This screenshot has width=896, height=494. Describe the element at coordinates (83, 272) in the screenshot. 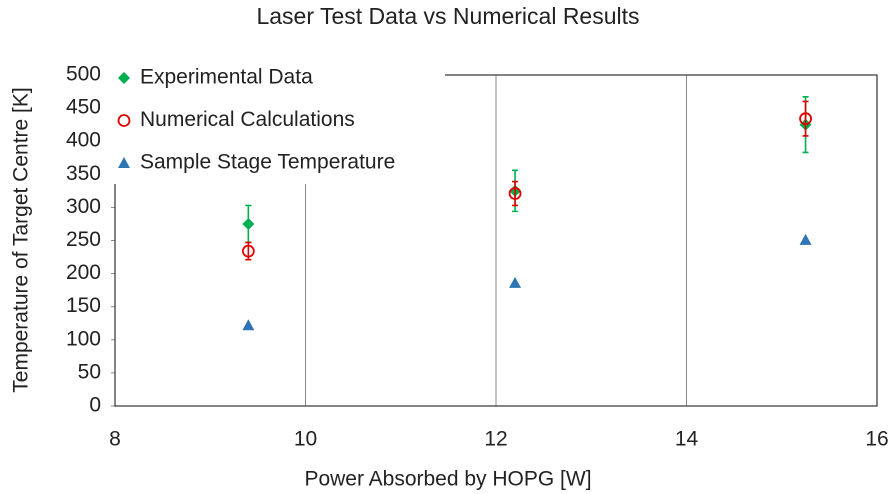

I see `y-tick-label: 200` at that location.